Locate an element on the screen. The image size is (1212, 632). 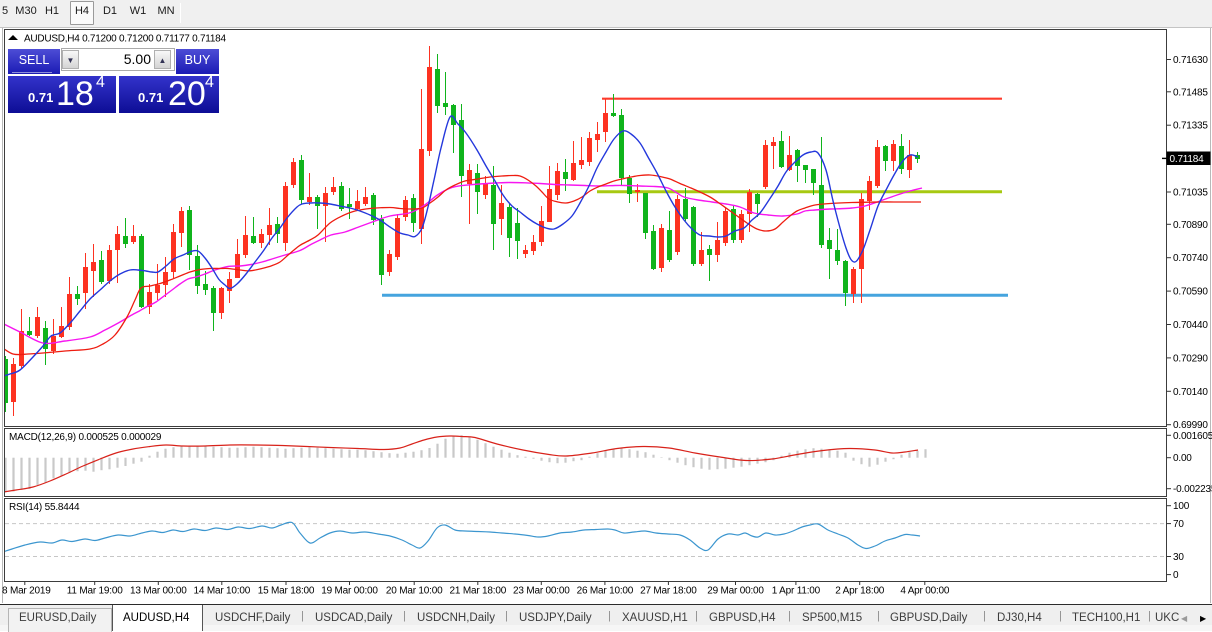
svg-text: 0.70740 is located at coordinates (1190, 258).